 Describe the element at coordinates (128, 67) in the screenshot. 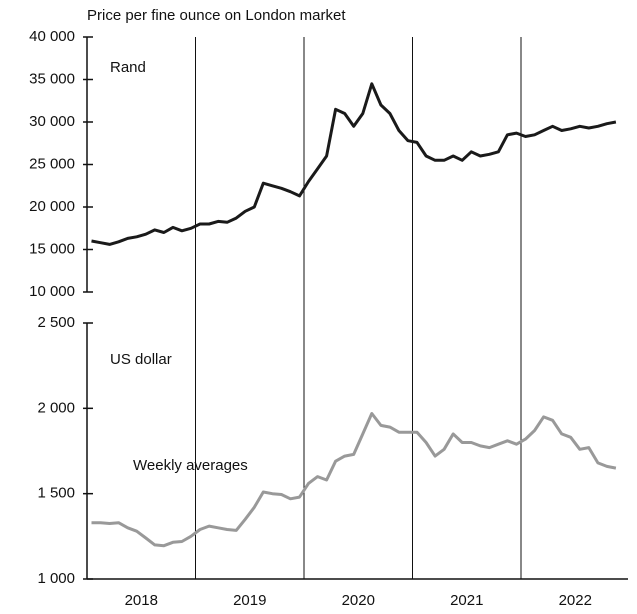

I see `series-label: Rand` at that location.